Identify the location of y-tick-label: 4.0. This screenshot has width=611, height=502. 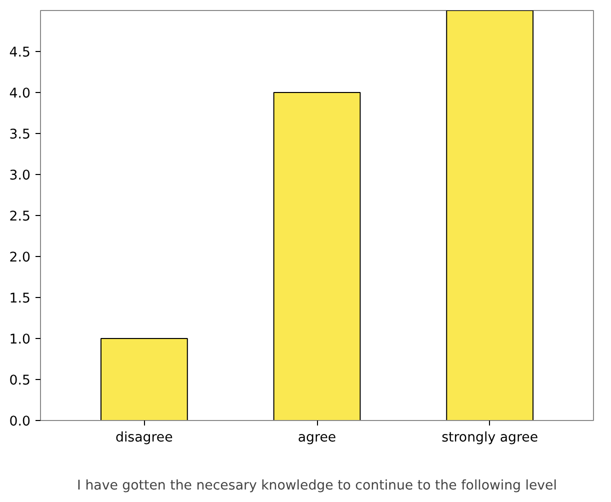
(20, 94).